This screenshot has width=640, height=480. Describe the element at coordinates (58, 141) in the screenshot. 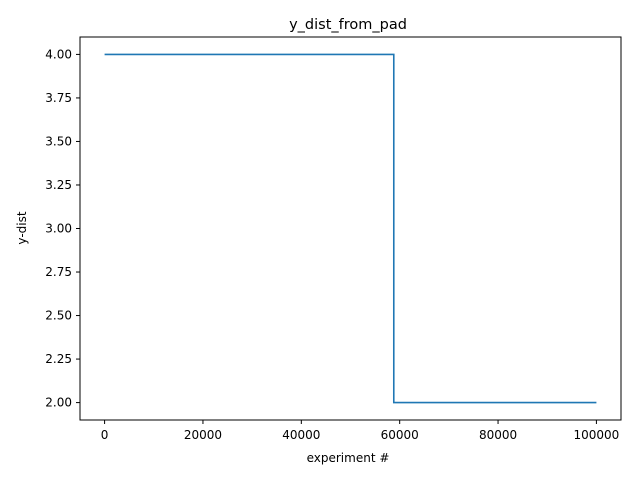

I see `y-tick-label: 3.50` at that location.